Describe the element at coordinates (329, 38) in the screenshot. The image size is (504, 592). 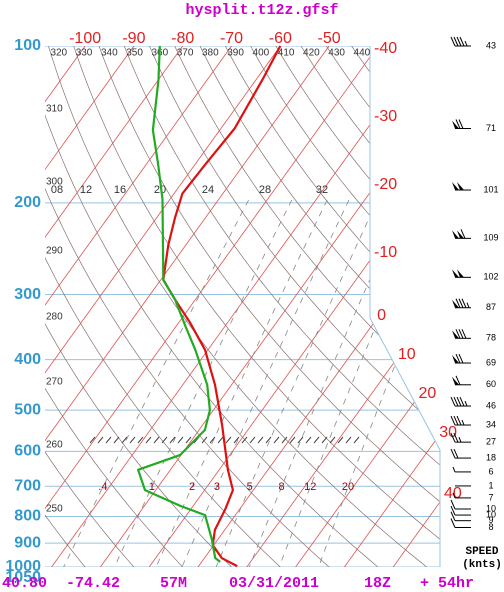
I see `isotherm-label: -50` at that location.